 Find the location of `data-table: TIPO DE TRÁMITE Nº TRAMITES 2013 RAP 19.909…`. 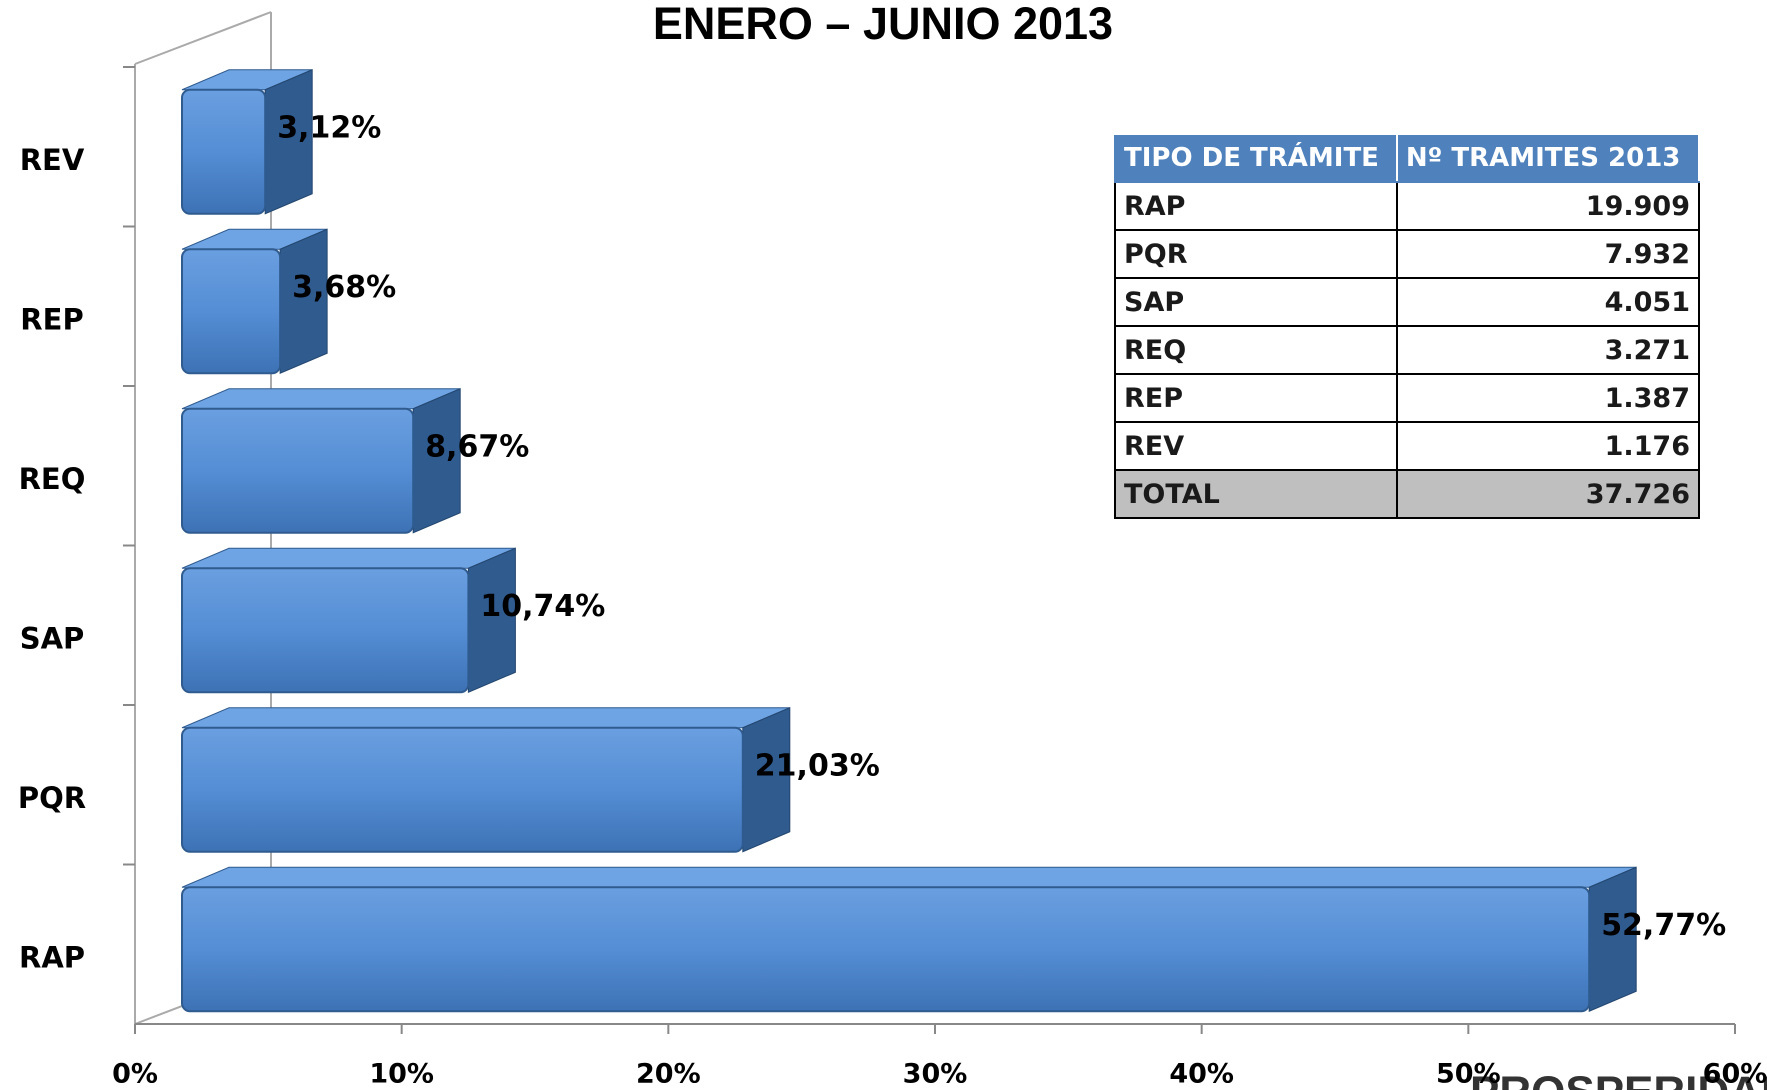

data-table: TIPO DE TRÁMITE Nº TRAMITES 2013 RAP 19.909… is located at coordinates (1407, 326).